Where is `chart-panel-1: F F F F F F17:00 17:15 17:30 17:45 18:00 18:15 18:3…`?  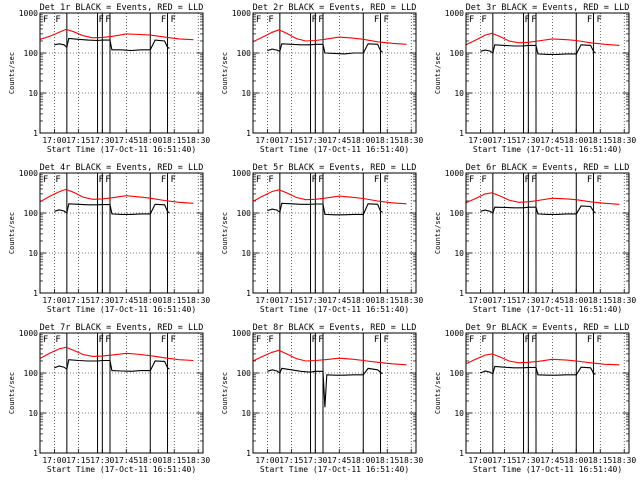 chart-panel-1: F F F F F F17:00 17:15 17:30 17:45 18:00 18:15 18:3… is located at coordinates (109, 78).